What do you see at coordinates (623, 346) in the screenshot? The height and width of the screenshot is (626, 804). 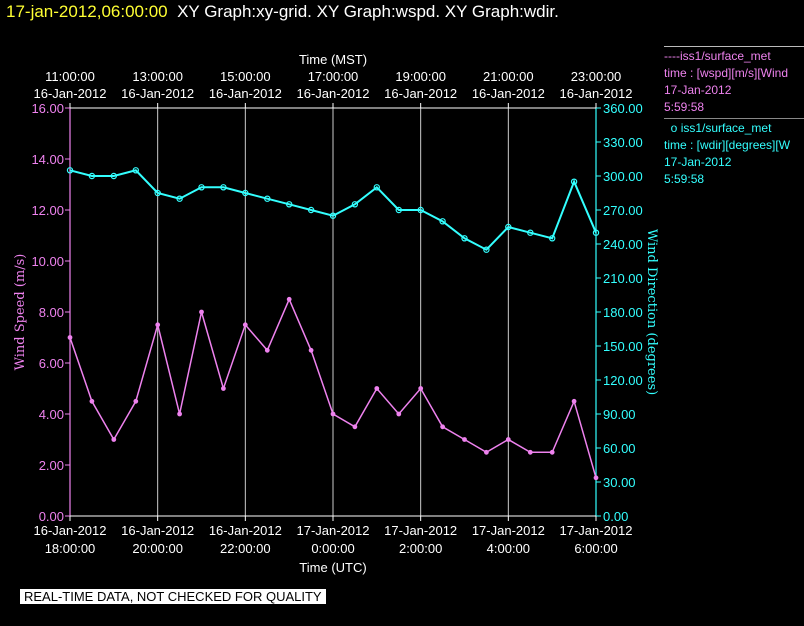 I see `right-tick-label: 150.00` at bounding box center [623, 346].